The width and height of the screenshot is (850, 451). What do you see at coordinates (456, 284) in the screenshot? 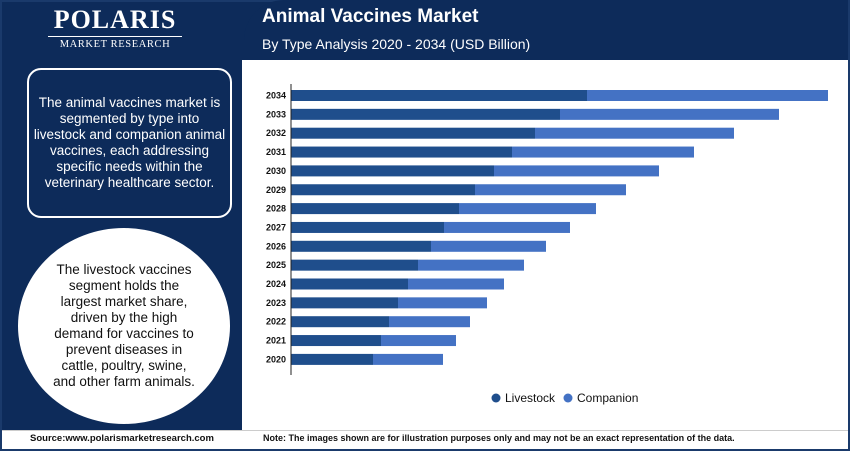
I see `bar-companion-2024` at bounding box center [456, 284].